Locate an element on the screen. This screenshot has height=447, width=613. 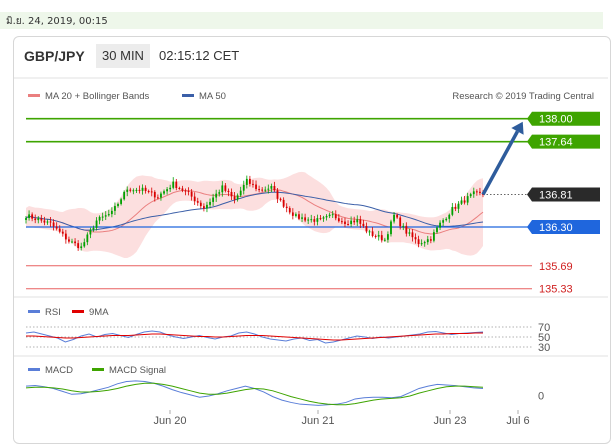
ma50-line is located at coordinates (254, 211).